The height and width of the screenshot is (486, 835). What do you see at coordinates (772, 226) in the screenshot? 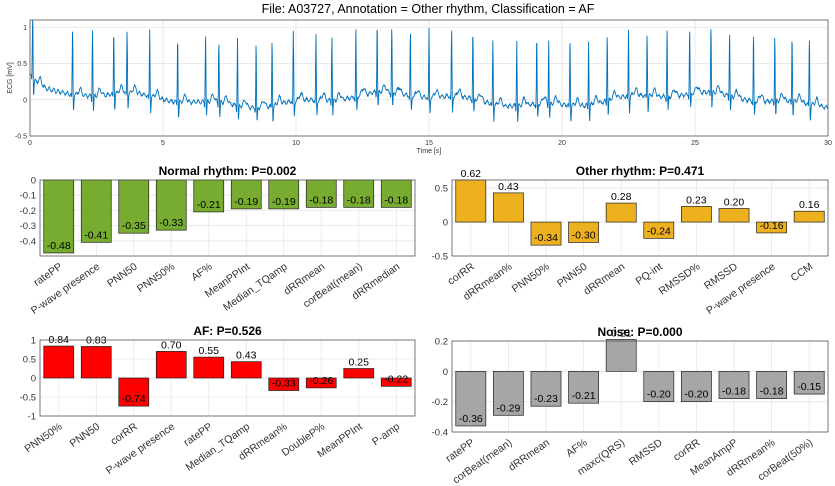
I see `bar-value-label: -0.16` at bounding box center [772, 226].